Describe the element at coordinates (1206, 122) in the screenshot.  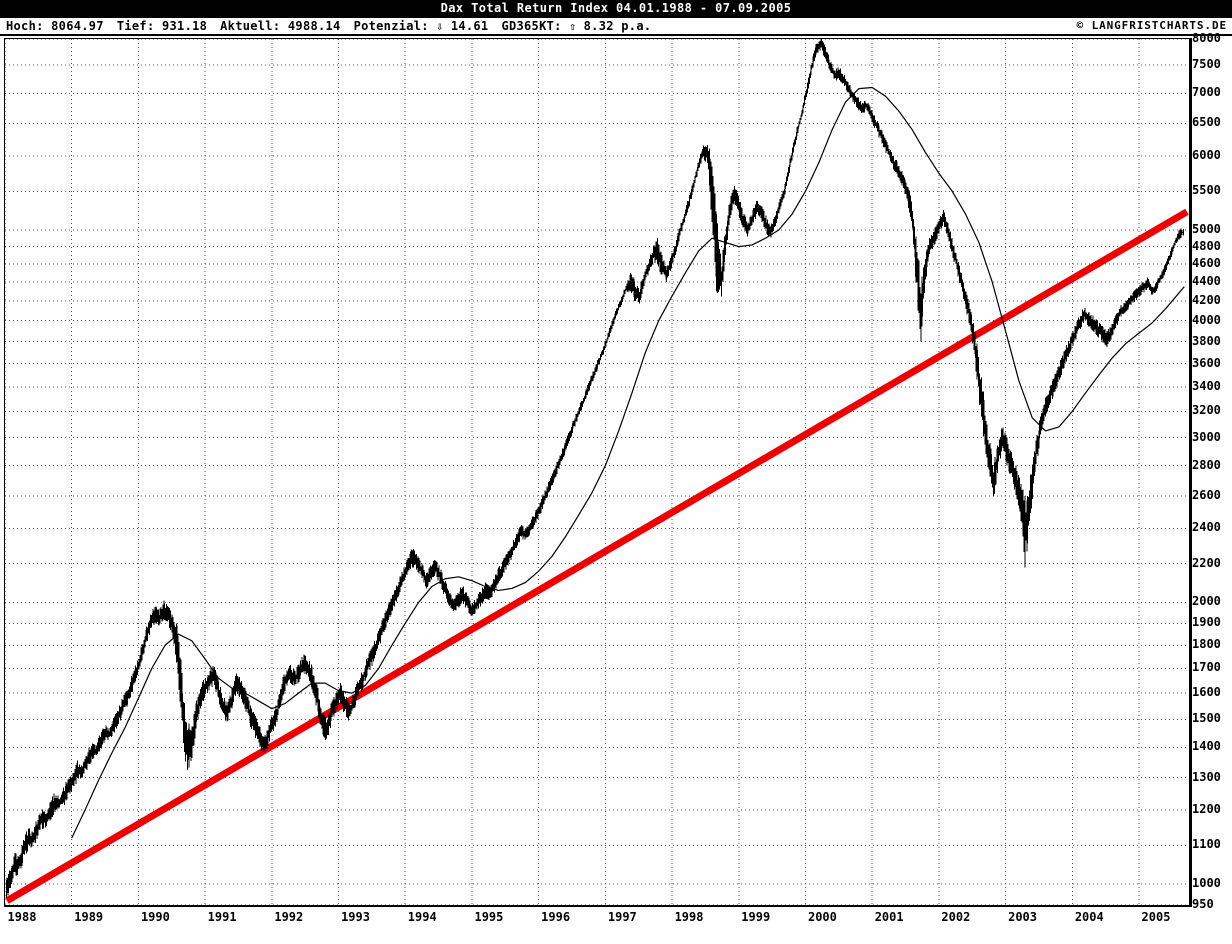
I see `y-axis-tick-label: 6500` at that location.